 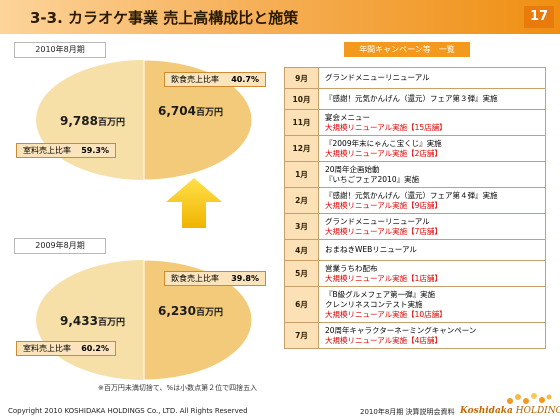 What do you see at coordinates (301, 335) in the screenshot?
I see `campaign-month: 7月` at bounding box center [301, 335].